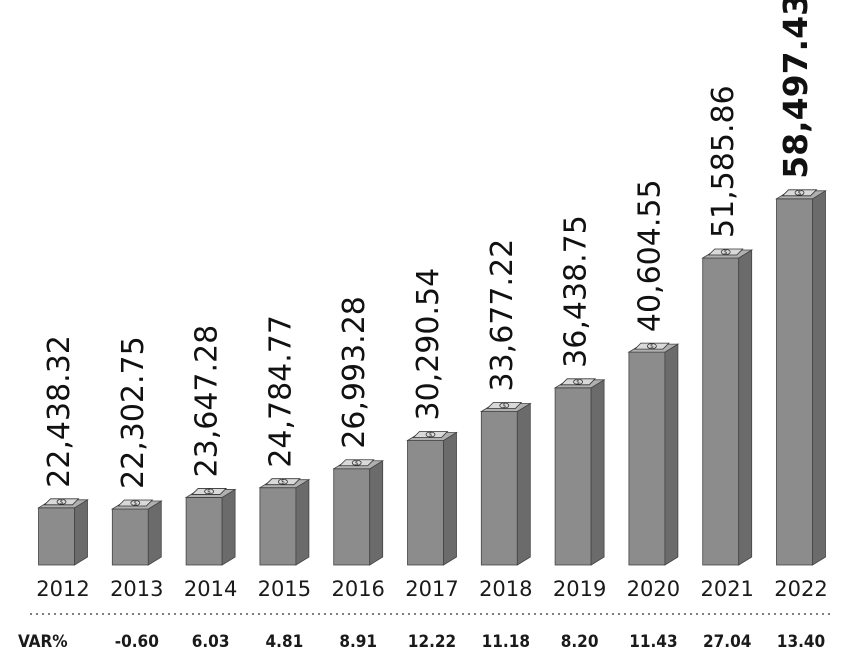 This screenshot has height=669, width=862. I want to click on year-label-2019: 2019, so click(579, 589).